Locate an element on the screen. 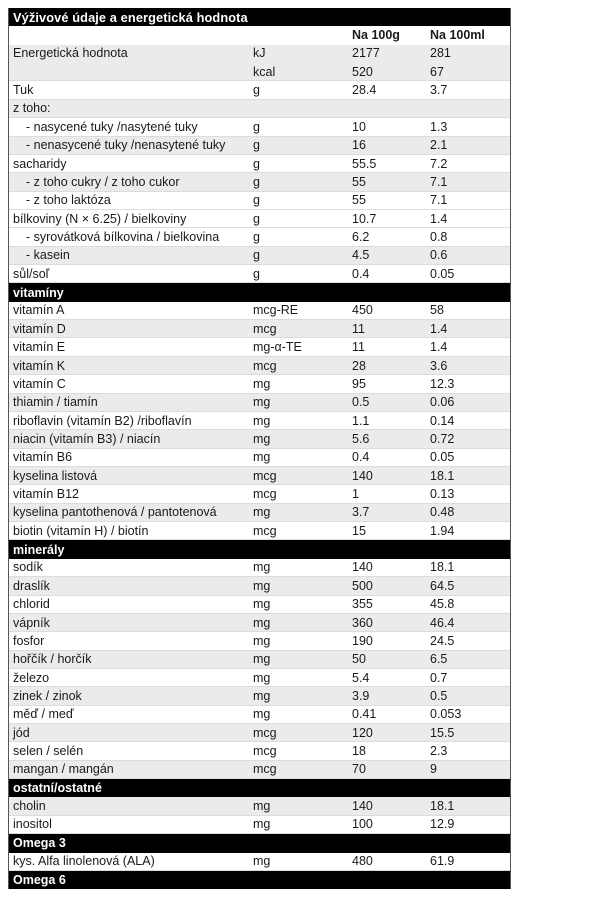 The height and width of the screenshot is (897, 600). table-row: - nenasycené tuky /nenasytené tuky g 16 2.1 is located at coordinates (259, 145).